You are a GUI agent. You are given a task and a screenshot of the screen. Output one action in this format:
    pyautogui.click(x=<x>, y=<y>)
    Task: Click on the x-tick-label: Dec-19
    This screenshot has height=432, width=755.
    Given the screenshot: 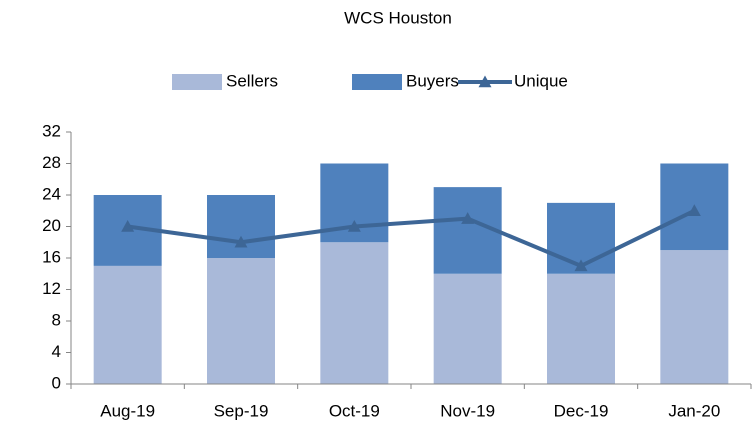 What is the action you would take?
    pyautogui.click(x=581, y=410)
    